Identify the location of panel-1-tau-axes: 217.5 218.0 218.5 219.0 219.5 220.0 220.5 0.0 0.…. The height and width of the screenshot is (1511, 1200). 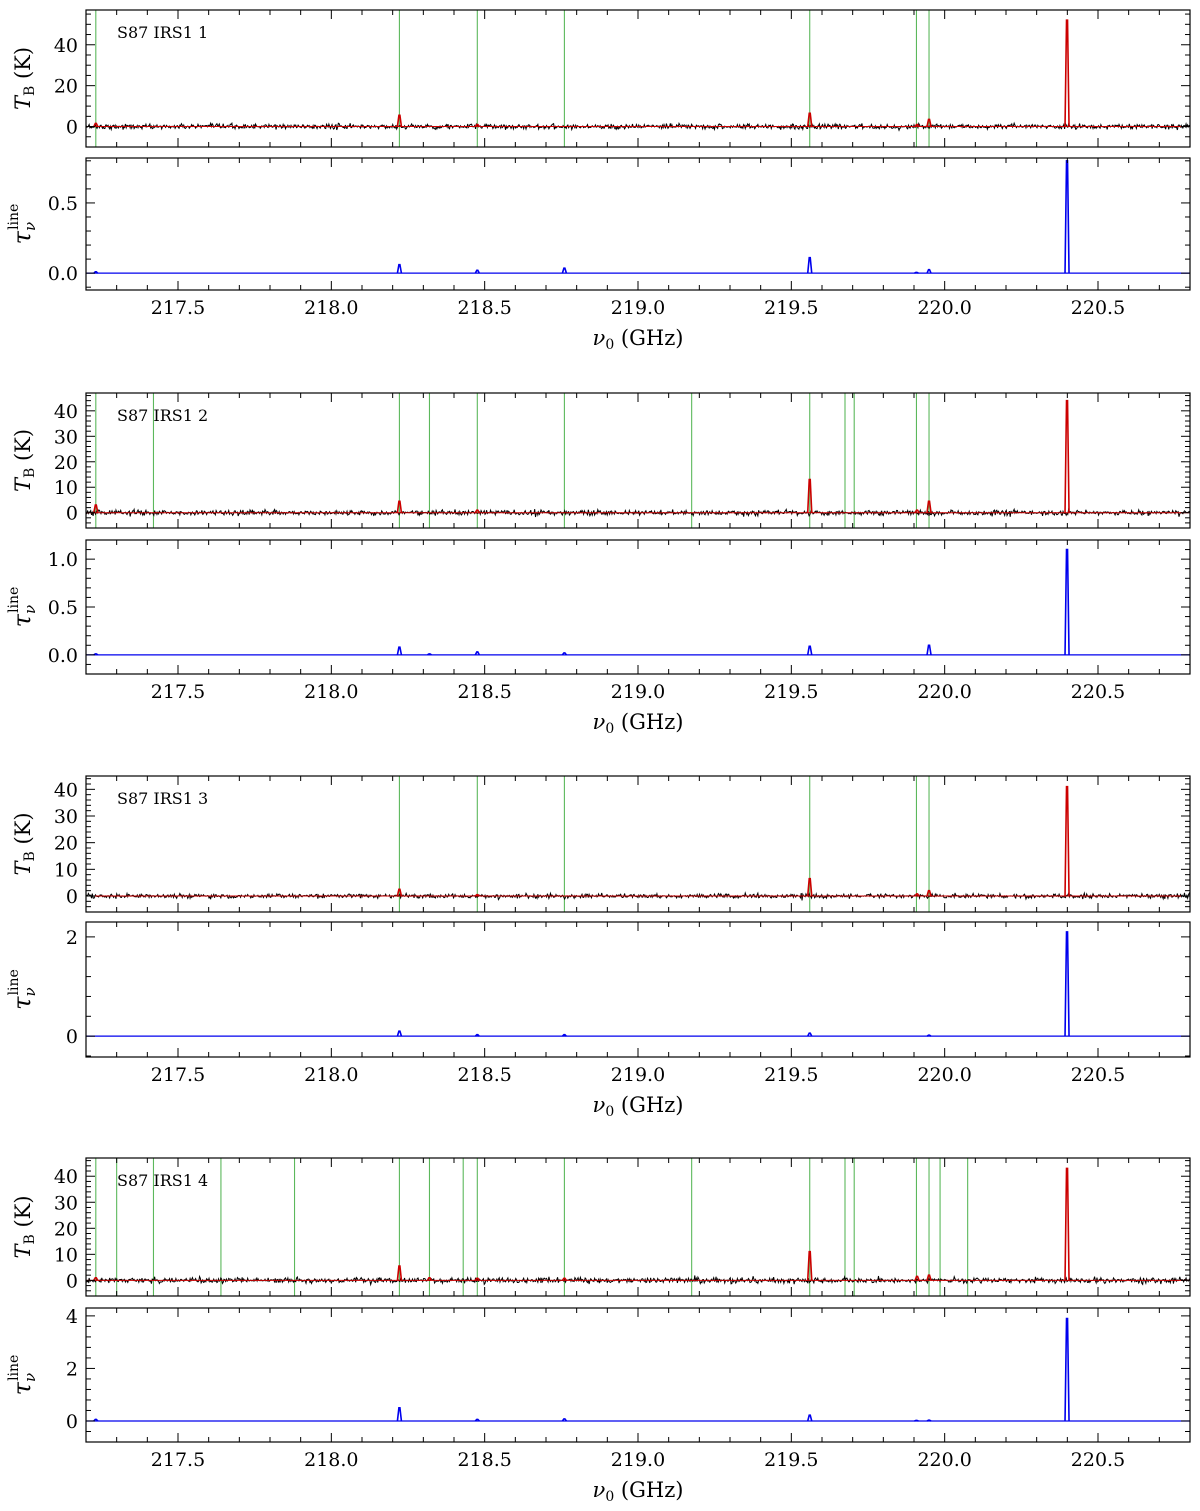
(598, 238).